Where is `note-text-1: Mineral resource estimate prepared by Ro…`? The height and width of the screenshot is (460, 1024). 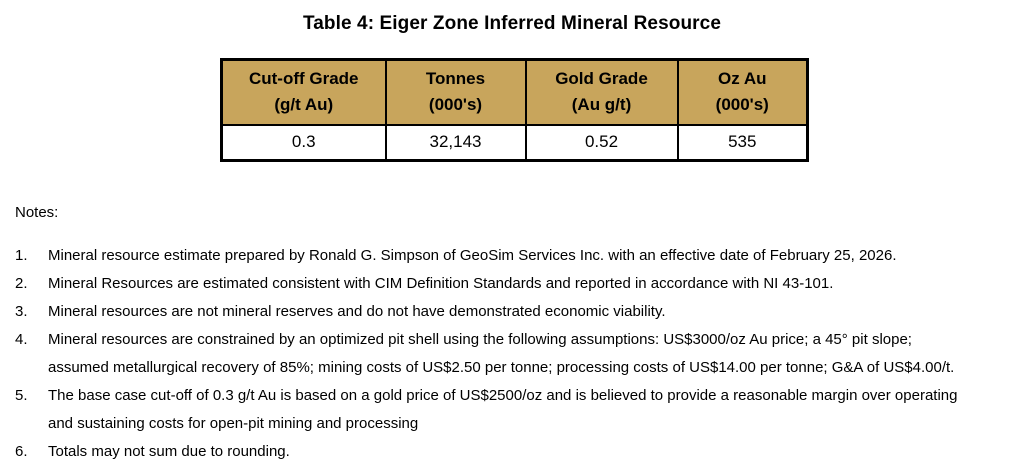 note-text-1: Mineral resource estimate prepared by Ro… is located at coordinates (532, 256).